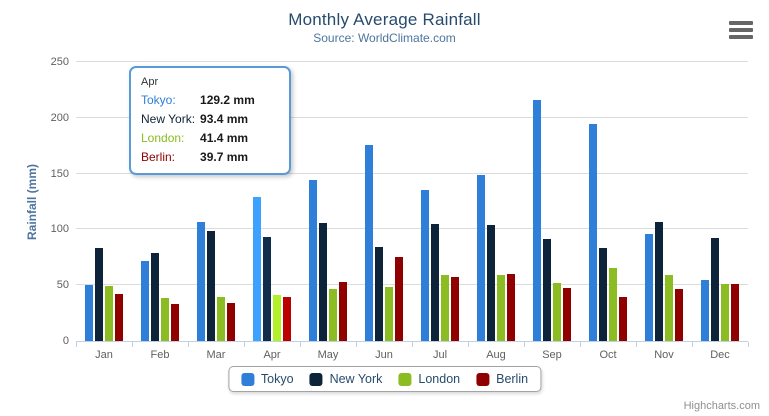 The width and height of the screenshot is (769, 416). What do you see at coordinates (211, 286) in the screenshot?
I see `bar-new-york-mar` at bounding box center [211, 286].